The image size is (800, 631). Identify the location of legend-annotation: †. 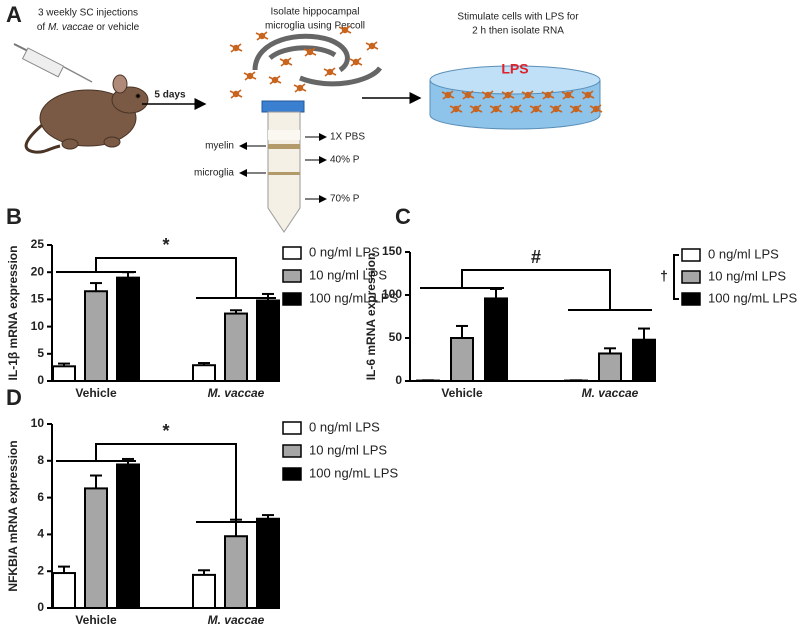
(664, 276).